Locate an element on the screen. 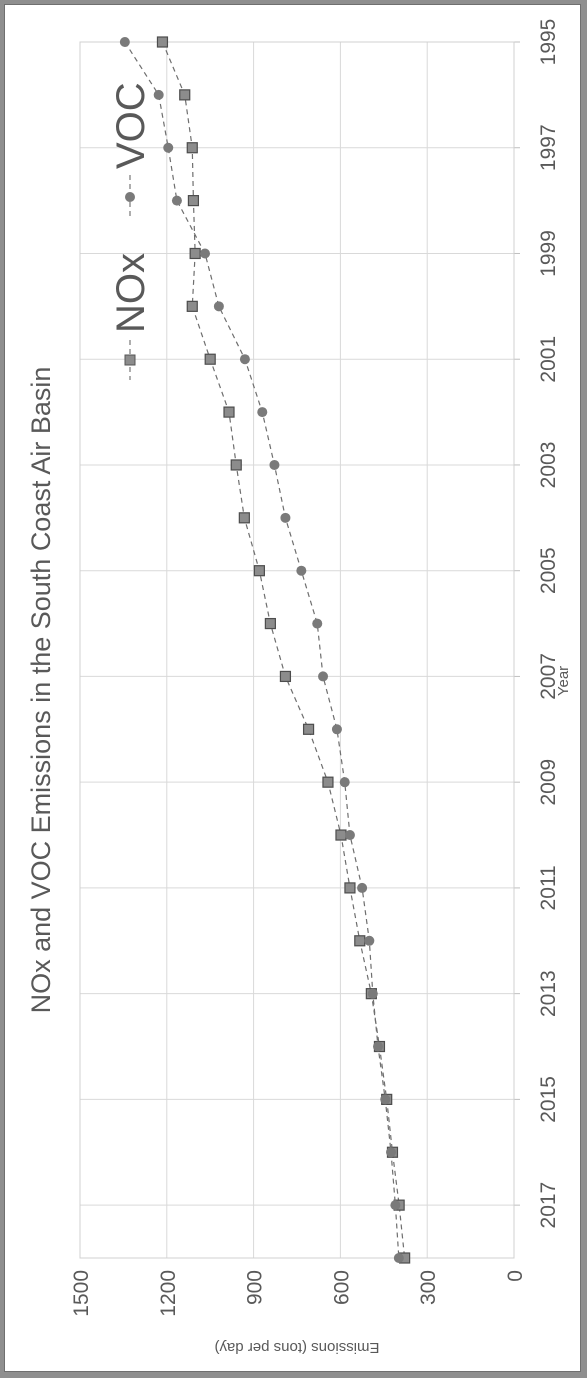 This screenshot has height=1378, width=587. value-tick-label: 300 is located at coordinates (428, 1287).